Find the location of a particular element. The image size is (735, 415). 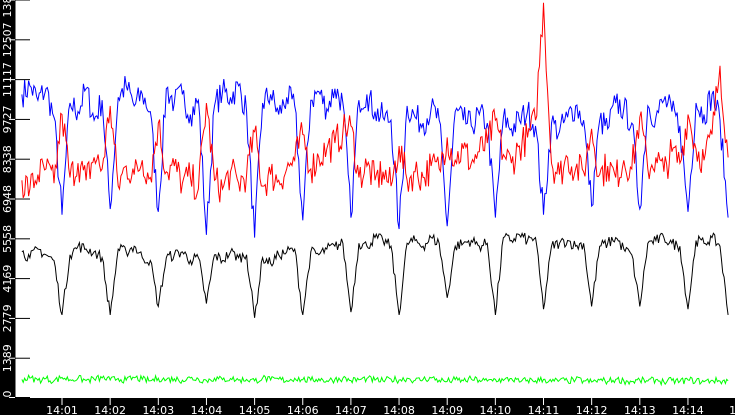

y-tick-label: 2779 is located at coordinates (7, 318).